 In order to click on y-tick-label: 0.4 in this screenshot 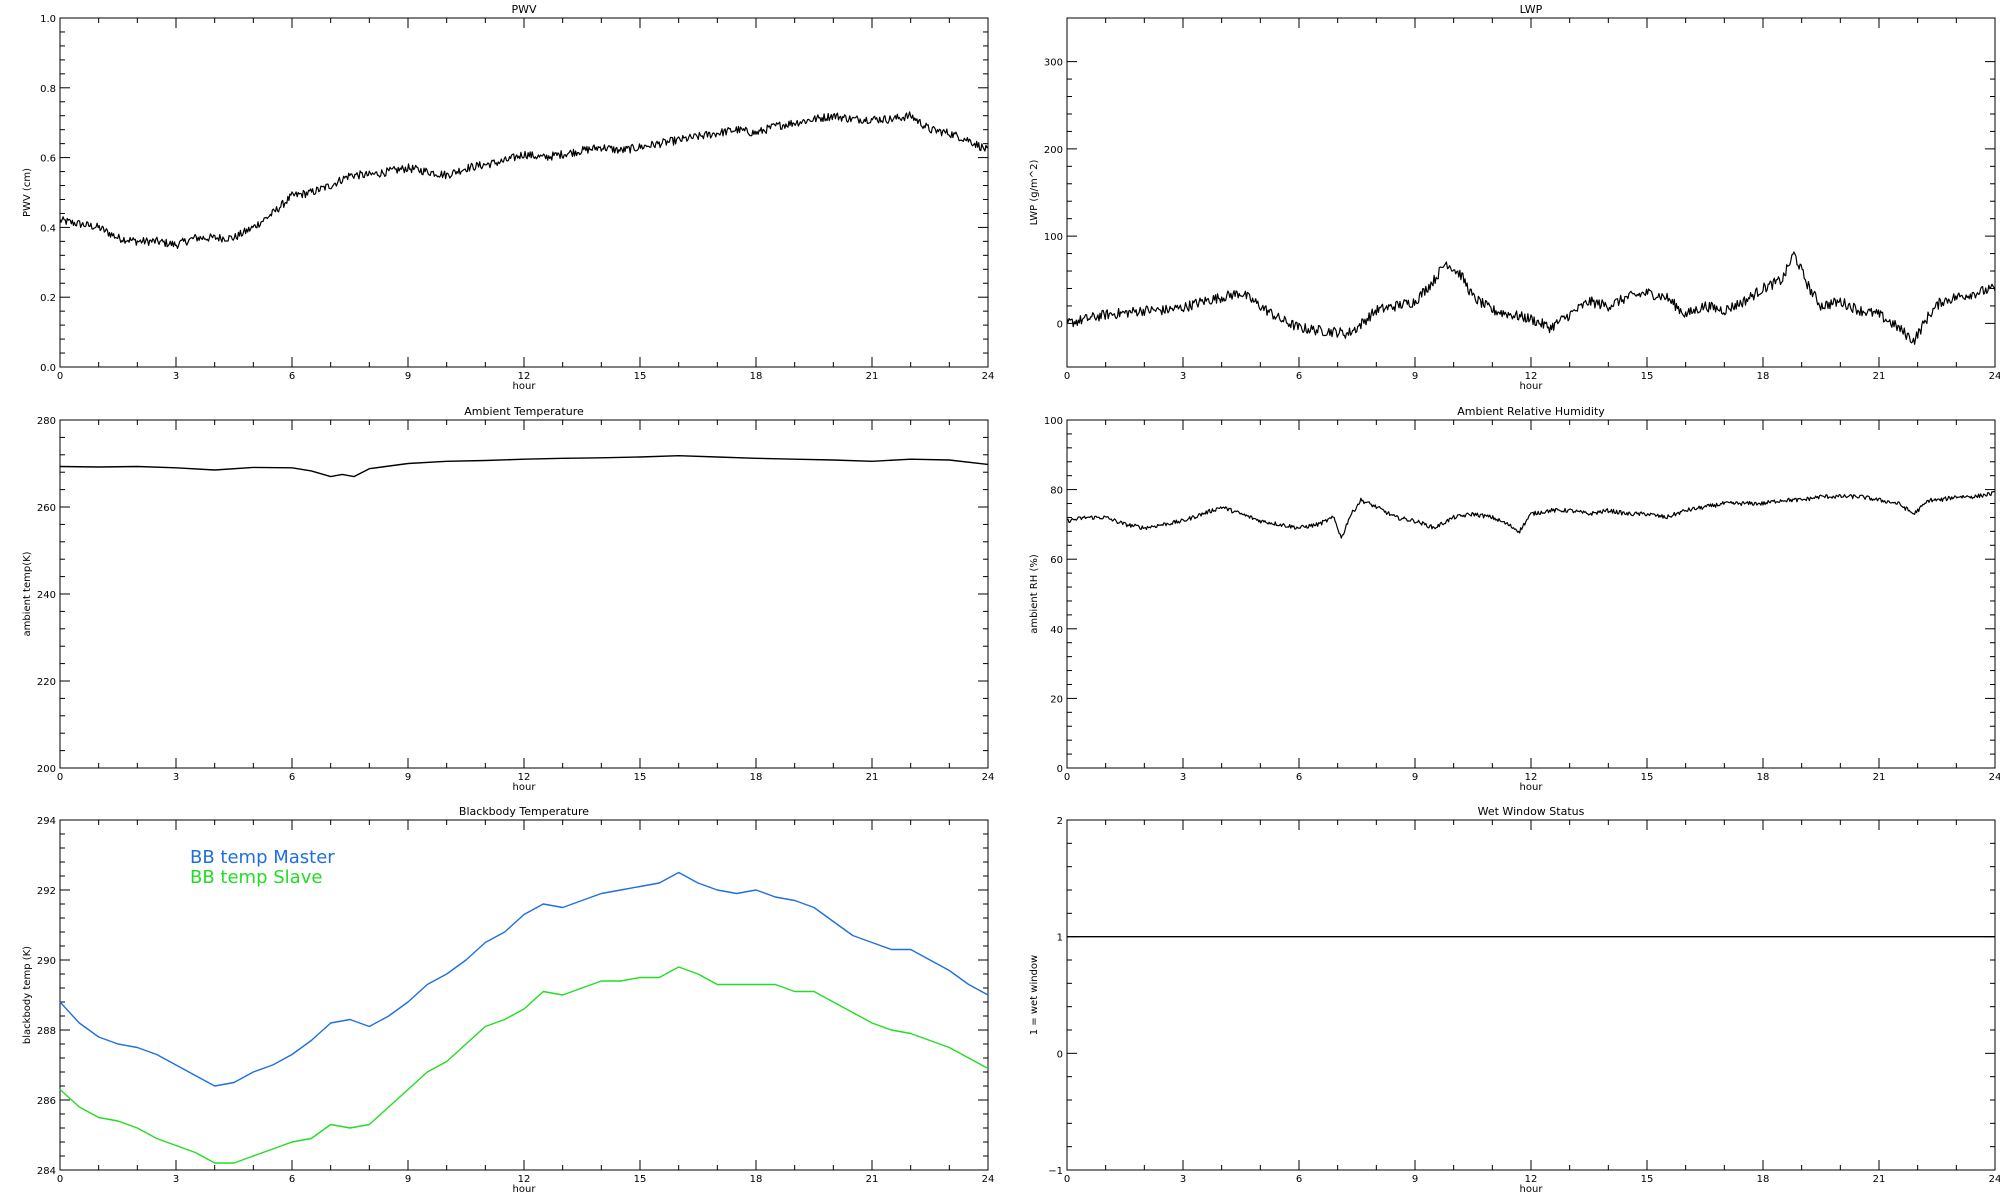, I will do `click(48, 228)`.